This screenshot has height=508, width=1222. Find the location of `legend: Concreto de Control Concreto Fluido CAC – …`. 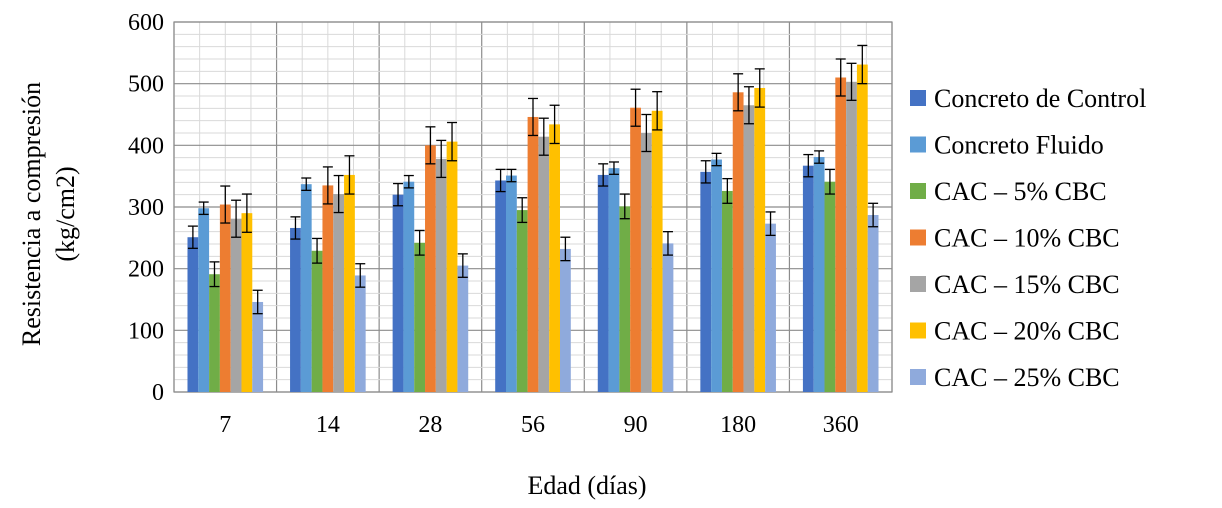

legend: Concreto de Control Concreto Fluido CAC – … is located at coordinates (1028, 238).